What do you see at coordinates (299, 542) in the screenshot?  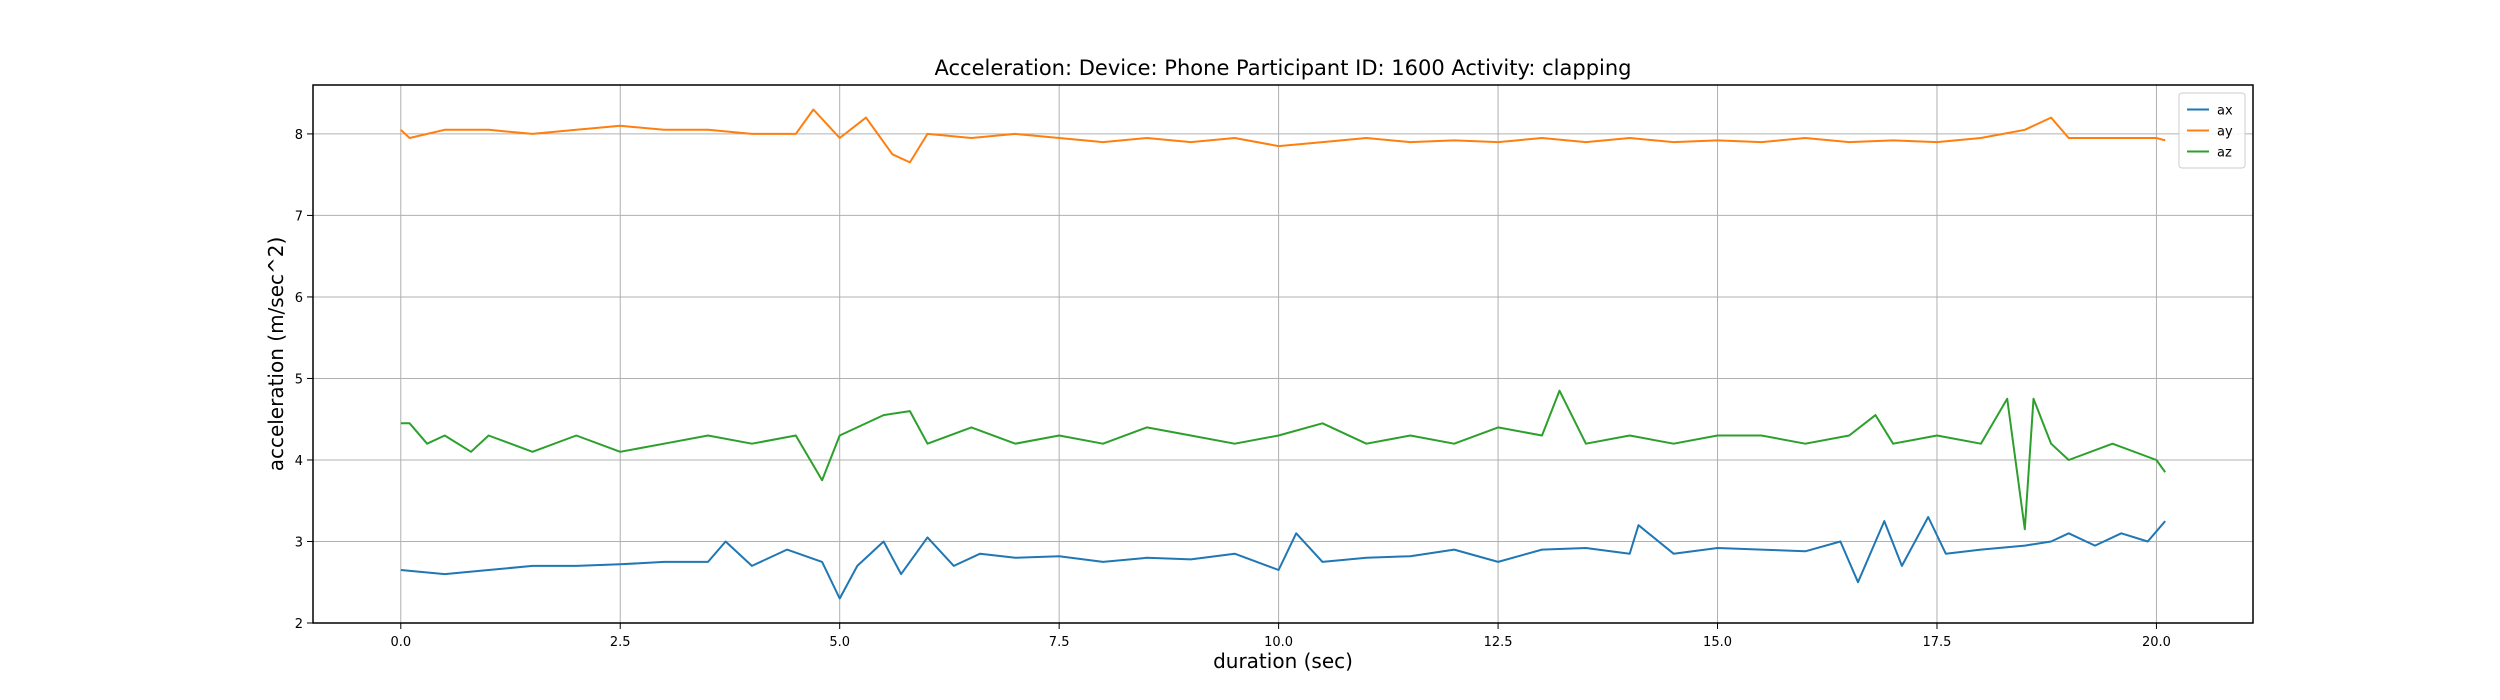 I see `y-tick-label: 3` at bounding box center [299, 542].